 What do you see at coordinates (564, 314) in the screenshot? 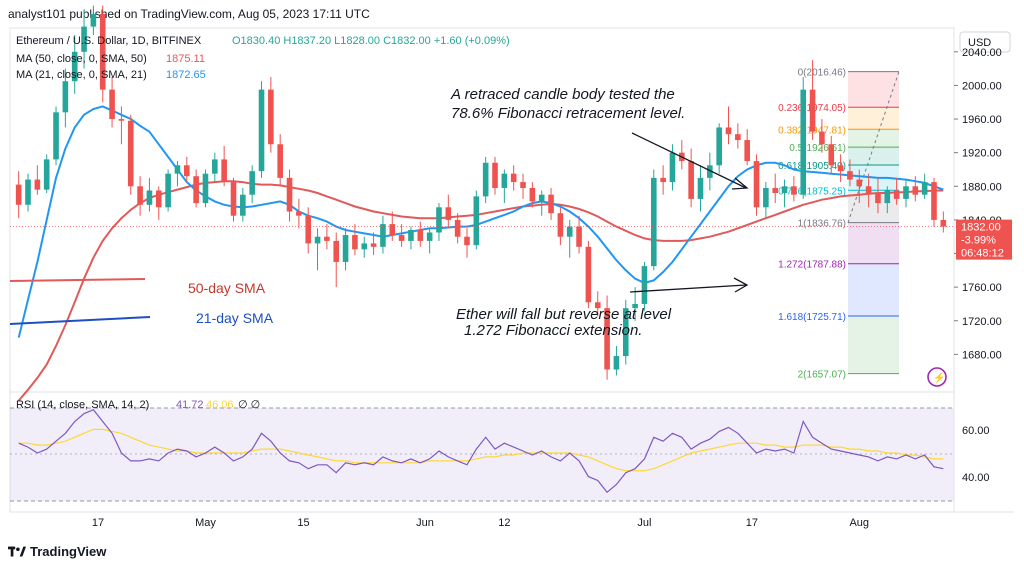
I see `annotation-bottom-line1: Ether will fall but reverse at level` at bounding box center [564, 314].